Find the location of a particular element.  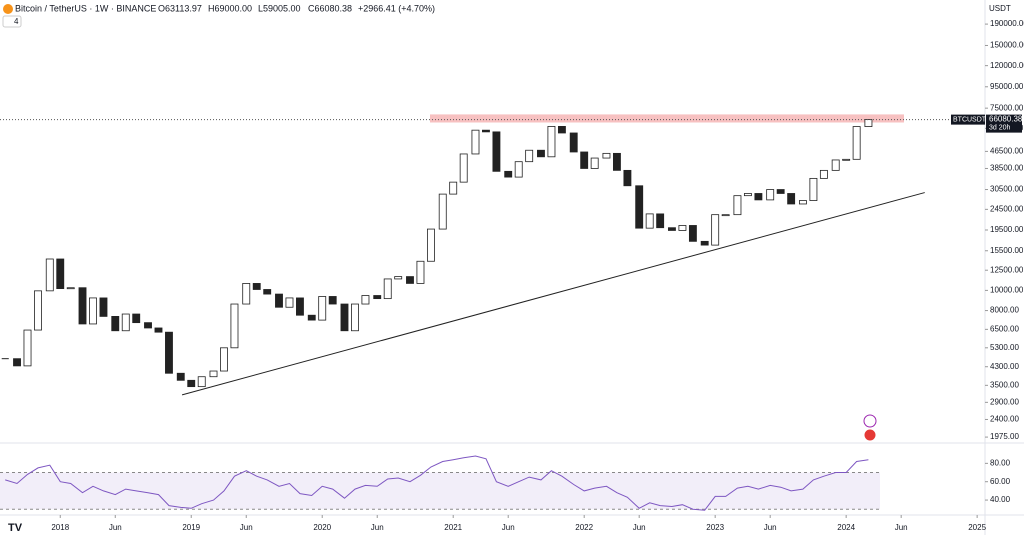

y-tick-label: 75000.00 is located at coordinates (1007, 107).